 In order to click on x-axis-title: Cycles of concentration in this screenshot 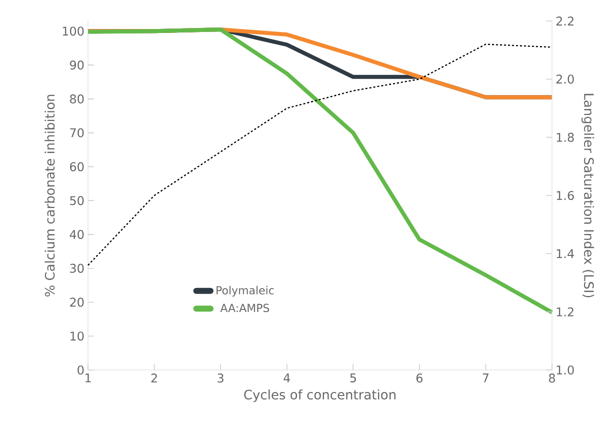, I will do `click(320, 395)`.